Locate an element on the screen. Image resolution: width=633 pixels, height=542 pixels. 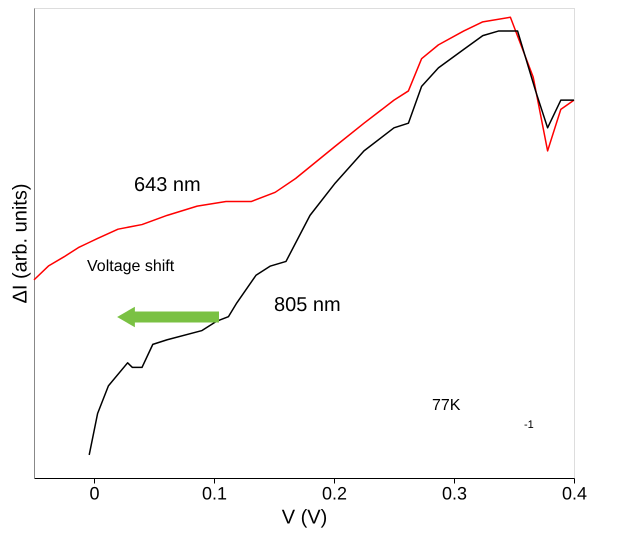
x-axis-title: V (V) is located at coordinates (305, 517).